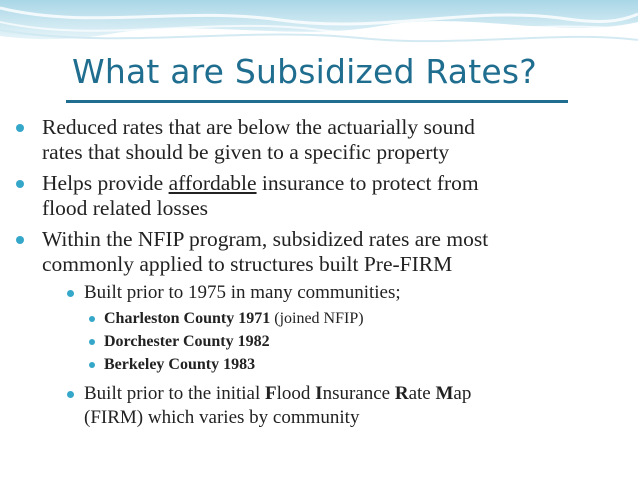  What do you see at coordinates (180, 364) in the screenshot?
I see `county-name: Berkeley County 1983` at bounding box center [180, 364].